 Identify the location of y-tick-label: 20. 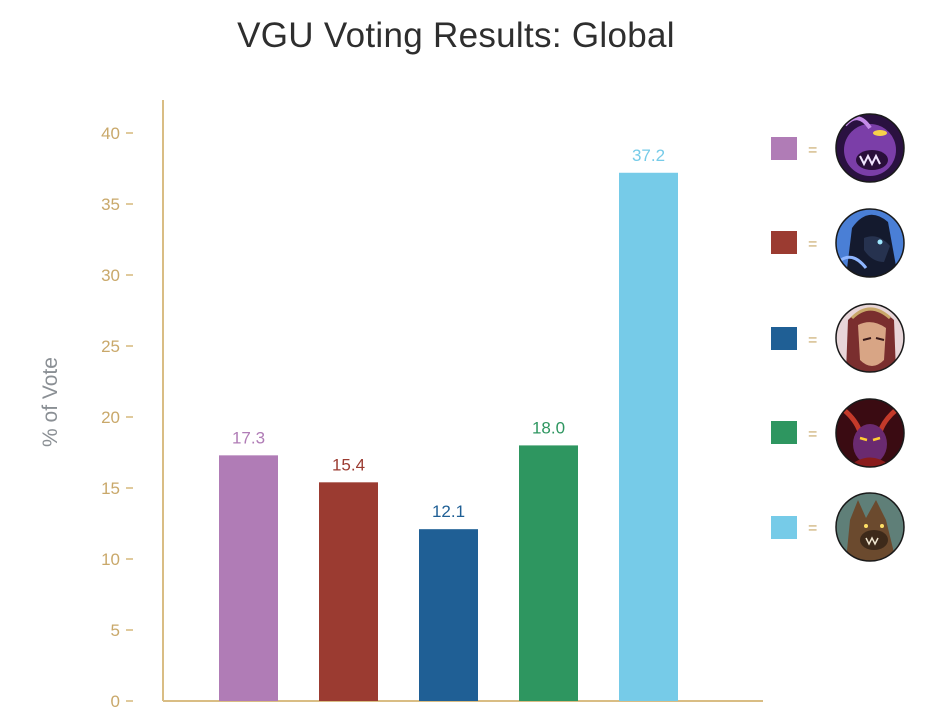
(110, 417).